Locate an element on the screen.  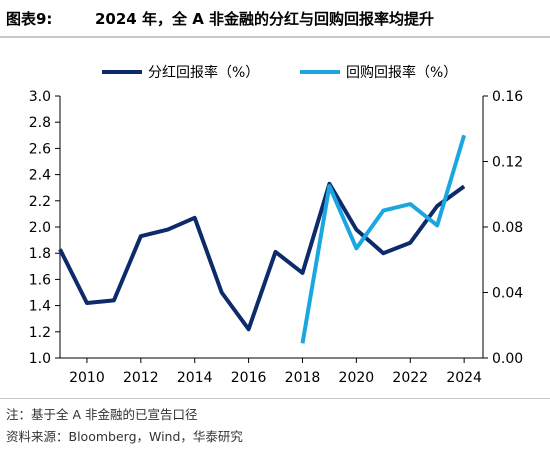
figure-label: 图表9: is located at coordinates (29, 19).